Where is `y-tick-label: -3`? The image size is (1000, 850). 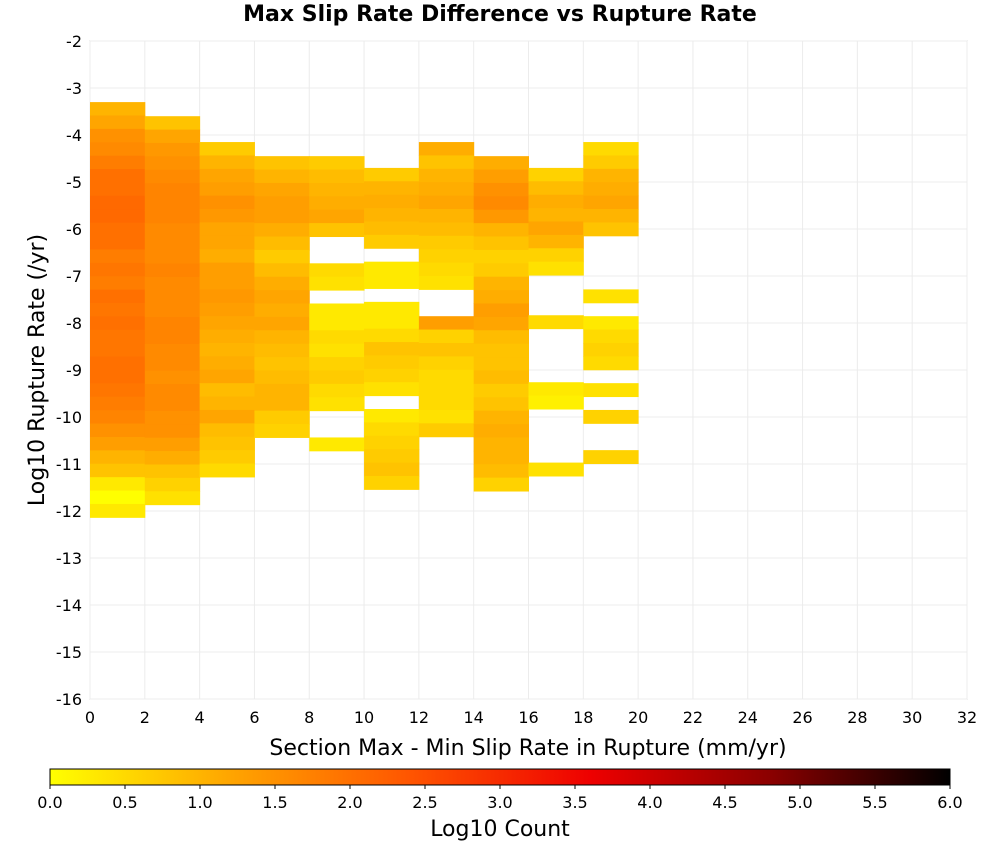 y-tick-label: -3 is located at coordinates (74, 88).